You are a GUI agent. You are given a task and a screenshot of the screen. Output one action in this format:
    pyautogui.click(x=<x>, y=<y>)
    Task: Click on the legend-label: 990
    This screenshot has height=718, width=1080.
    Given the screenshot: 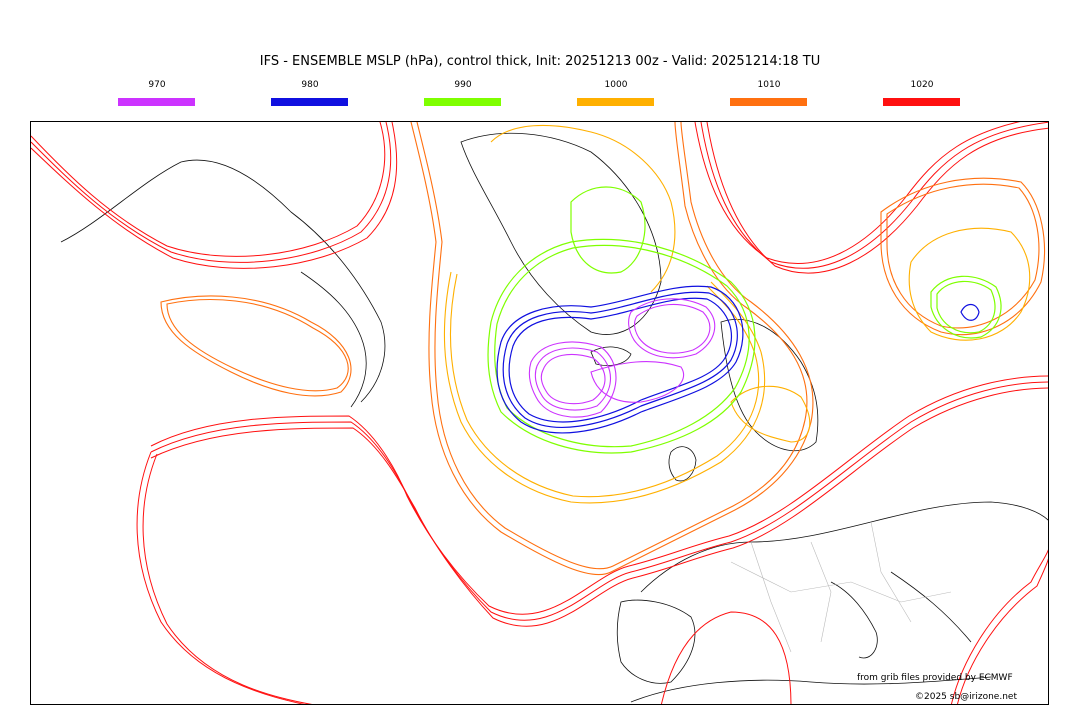 What is the action you would take?
    pyautogui.click(x=463, y=85)
    